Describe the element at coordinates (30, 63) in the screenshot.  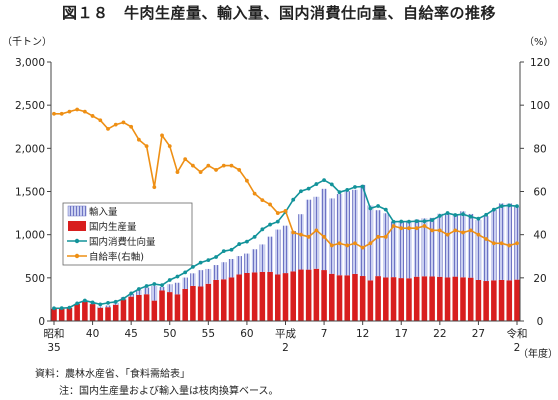
I see `y-left-tick-label: 3,000` at that location.